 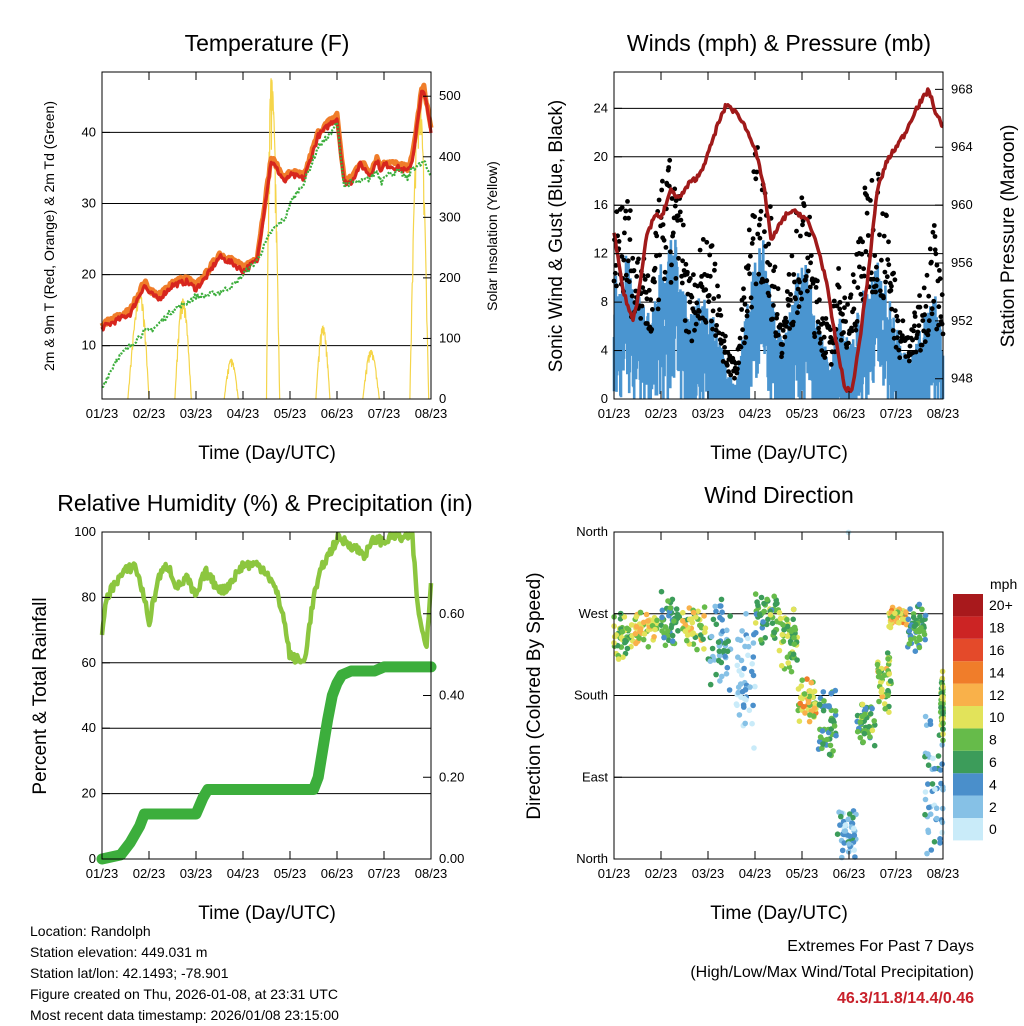 What do you see at coordinates (450, 95) in the screenshot?
I see `solar-ytick-label: 500` at bounding box center [450, 95].